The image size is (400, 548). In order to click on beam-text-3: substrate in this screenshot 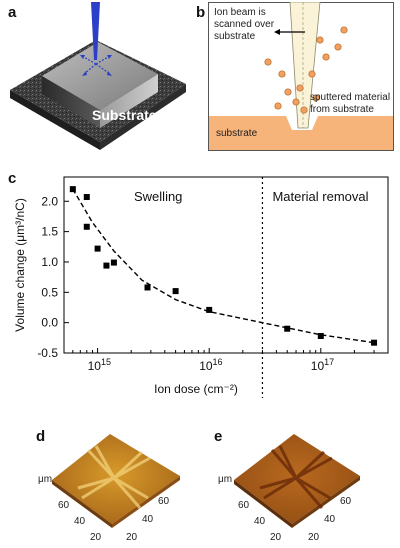, I will do `click(235, 36)`.